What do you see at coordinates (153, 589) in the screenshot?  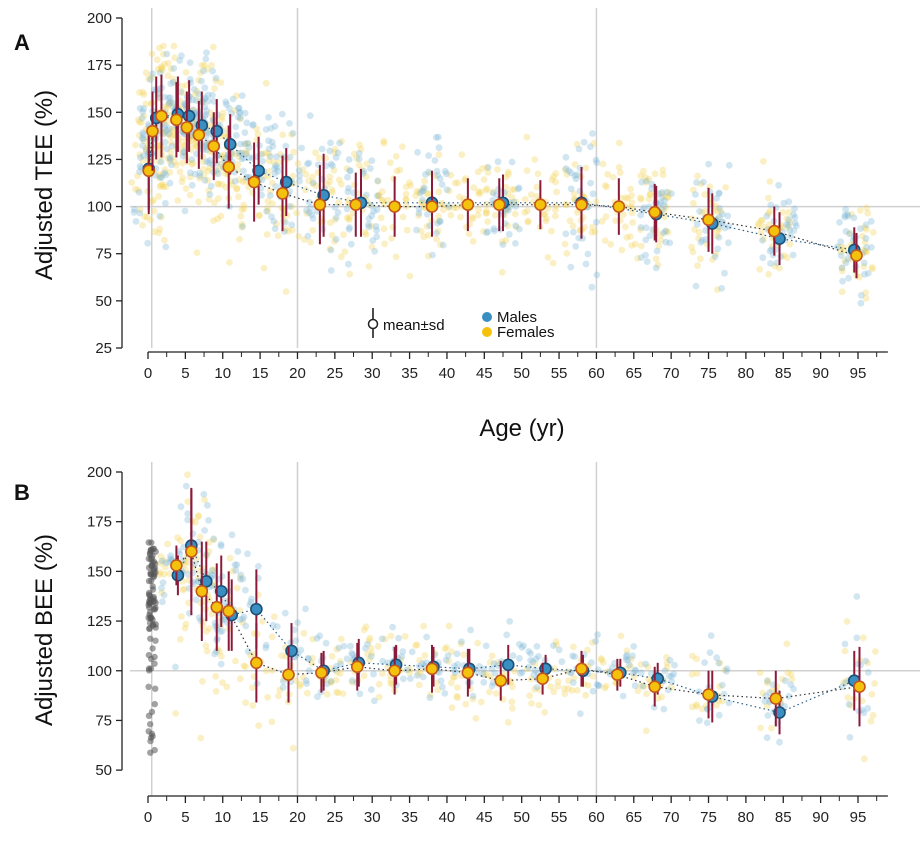 I see `infant-point` at bounding box center [153, 589].